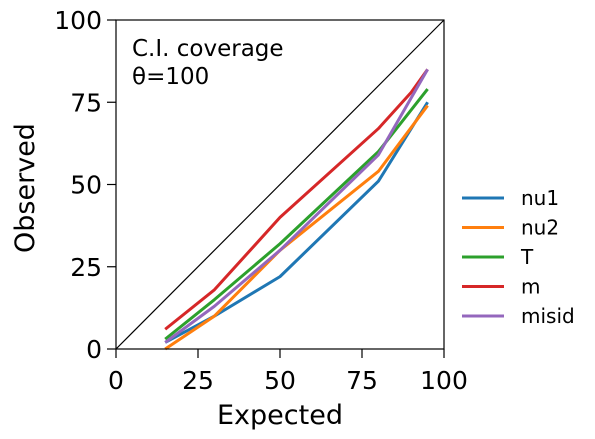  Describe the element at coordinates (280, 380) in the screenshot. I see `x-tick-label: 50` at that location.